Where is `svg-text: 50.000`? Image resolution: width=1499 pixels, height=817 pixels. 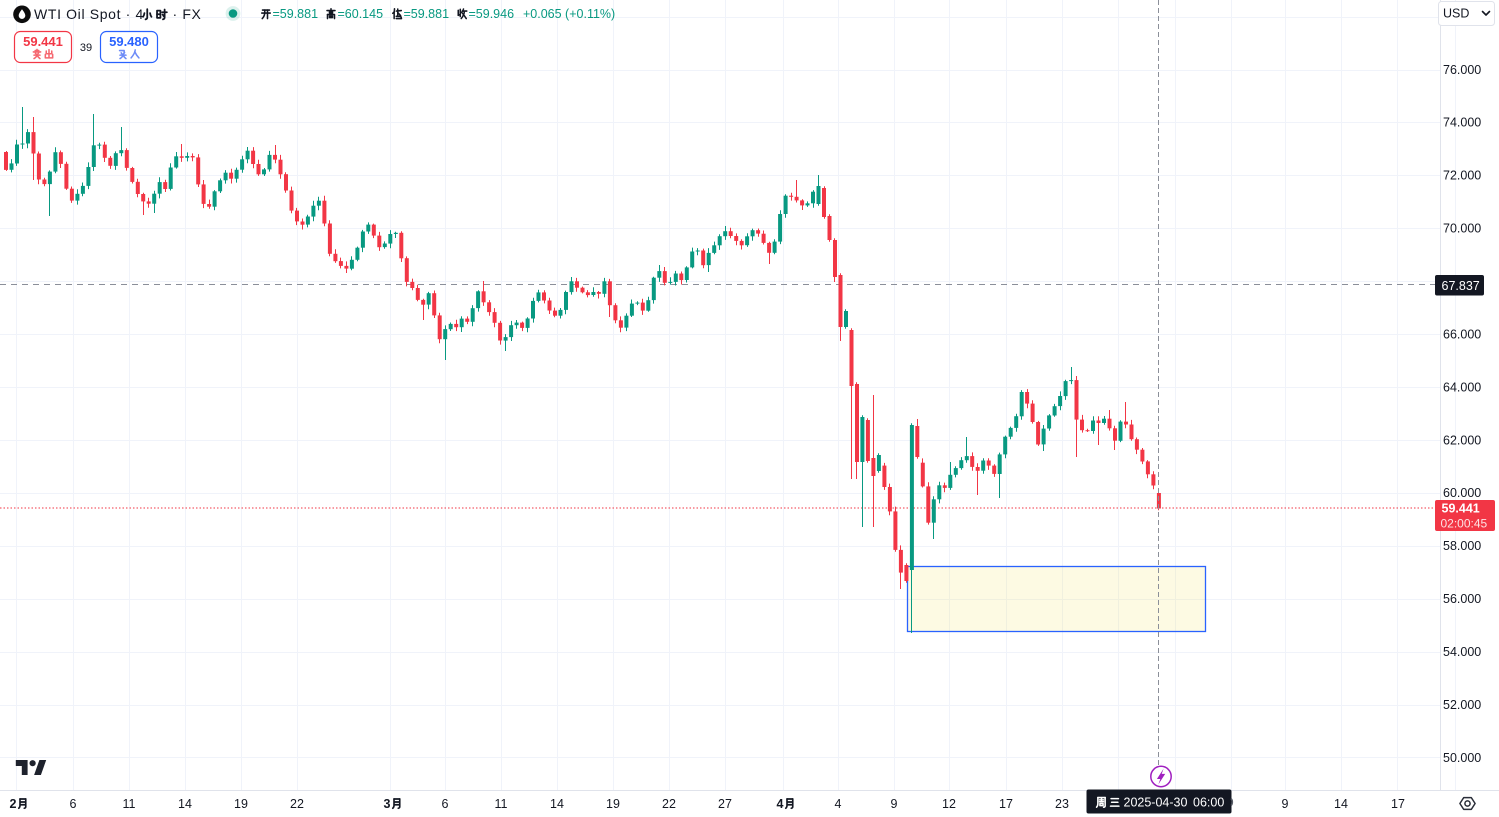
svg-text: 50.000 is located at coordinates (1462, 758).